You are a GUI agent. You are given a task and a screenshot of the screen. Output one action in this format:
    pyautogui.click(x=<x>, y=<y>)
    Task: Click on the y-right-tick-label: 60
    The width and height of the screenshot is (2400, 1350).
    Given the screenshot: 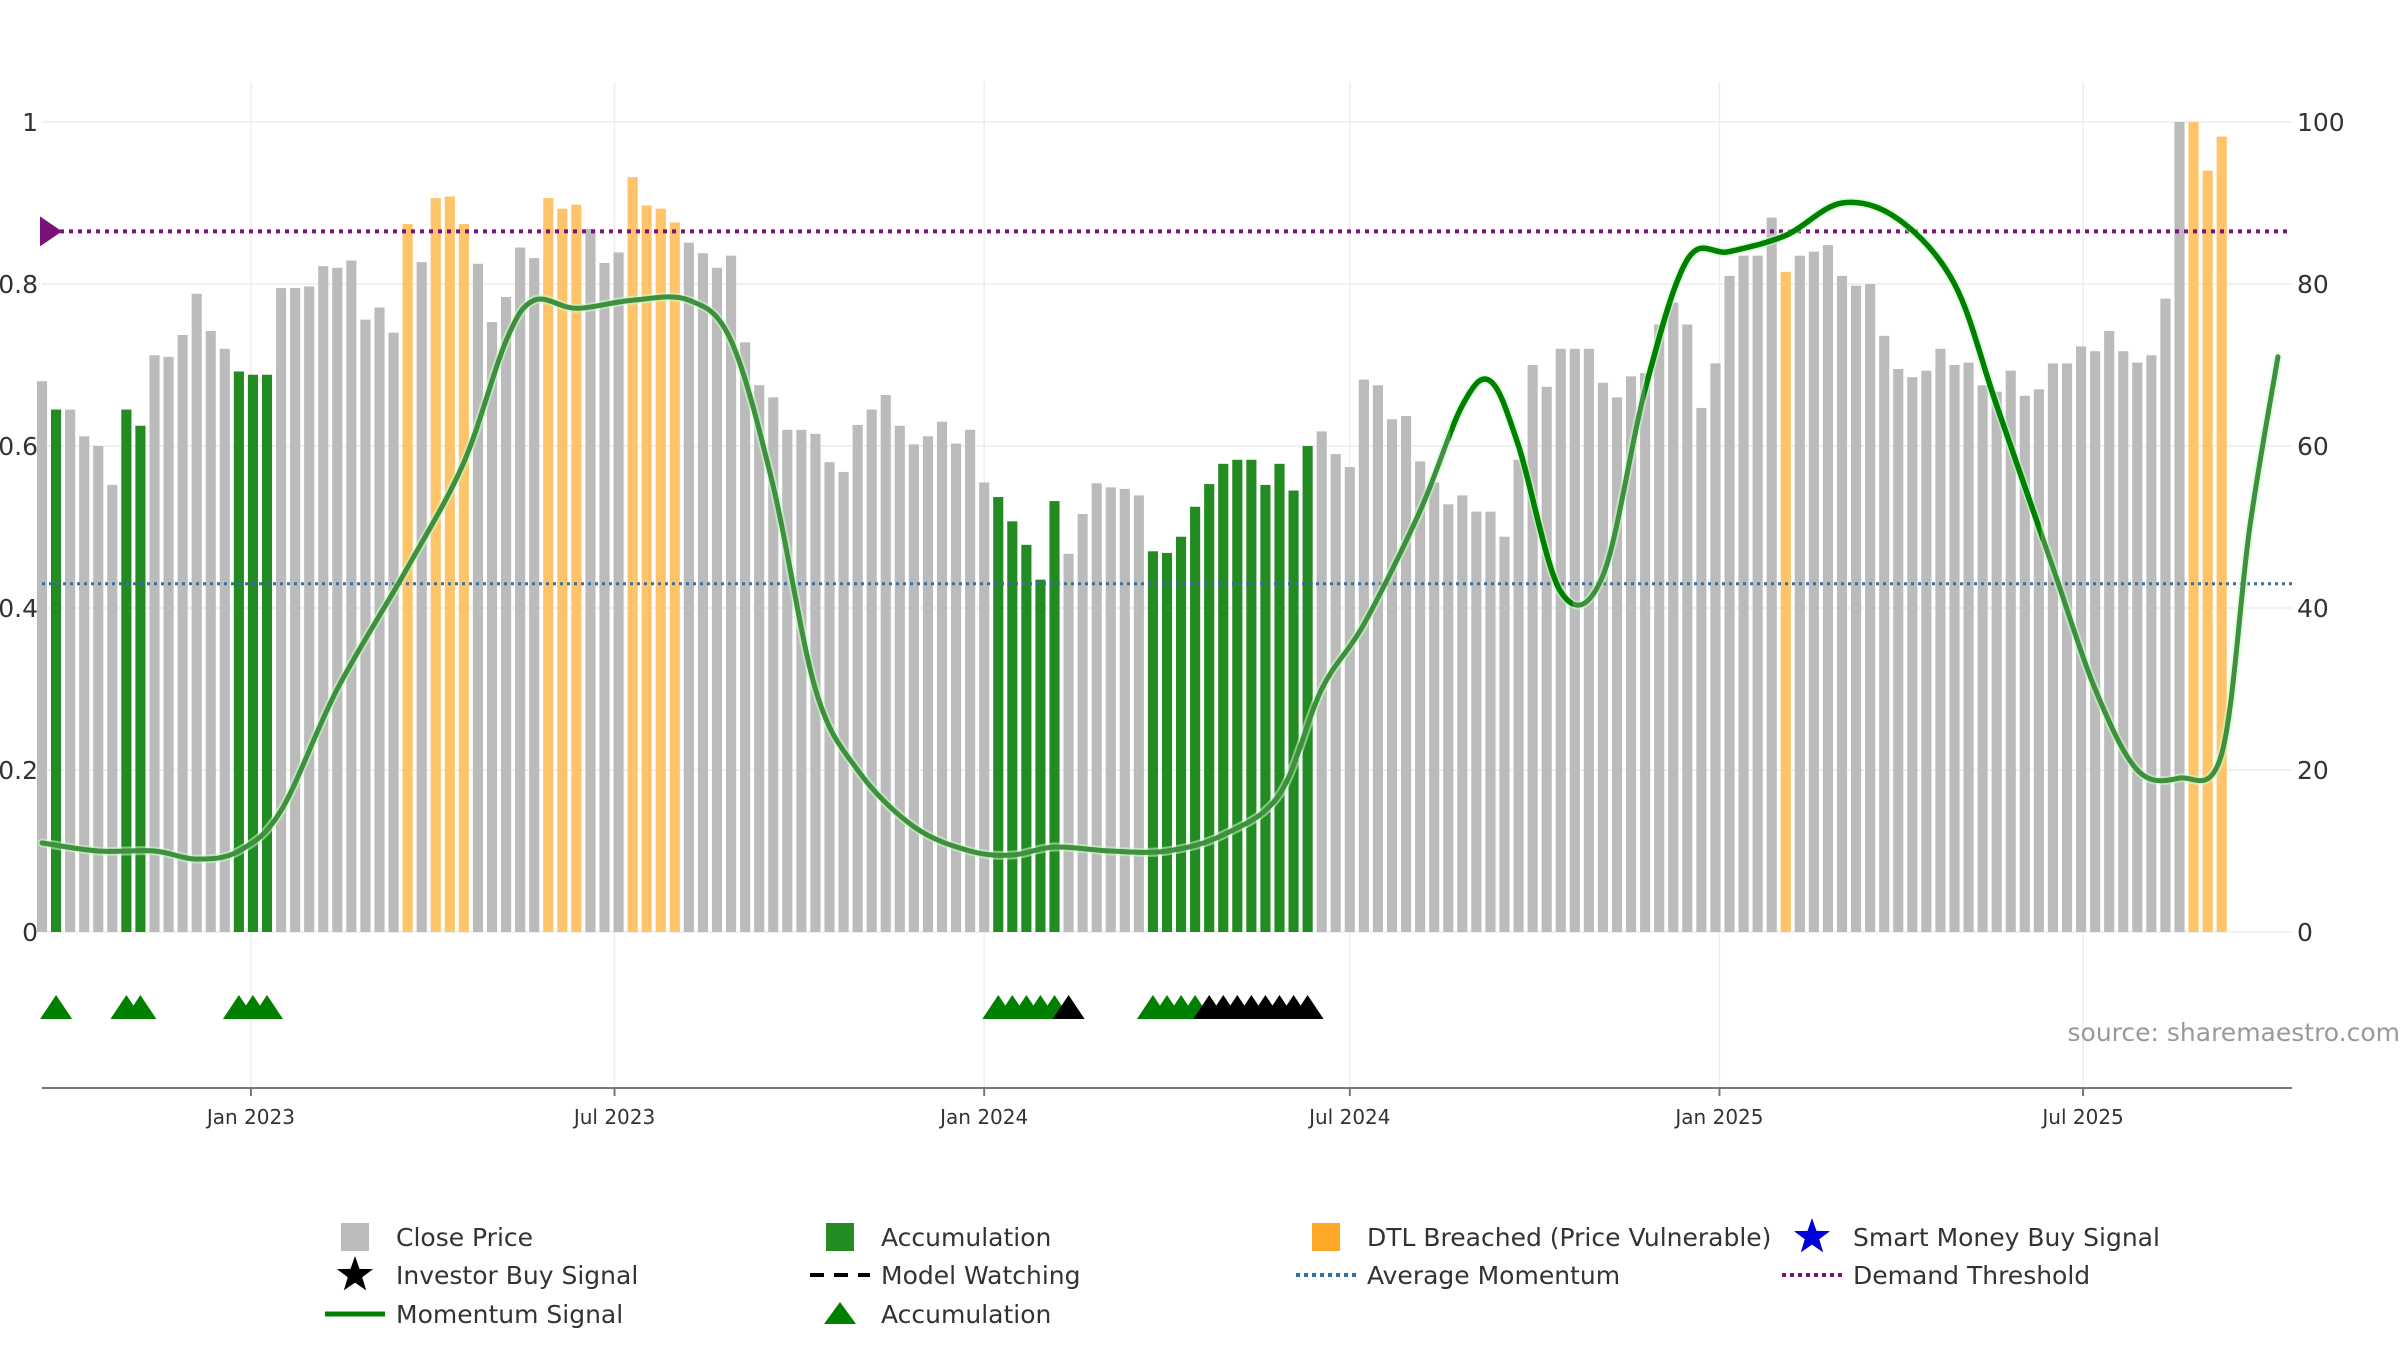 What is the action you would take?
    pyautogui.click(x=2313, y=446)
    